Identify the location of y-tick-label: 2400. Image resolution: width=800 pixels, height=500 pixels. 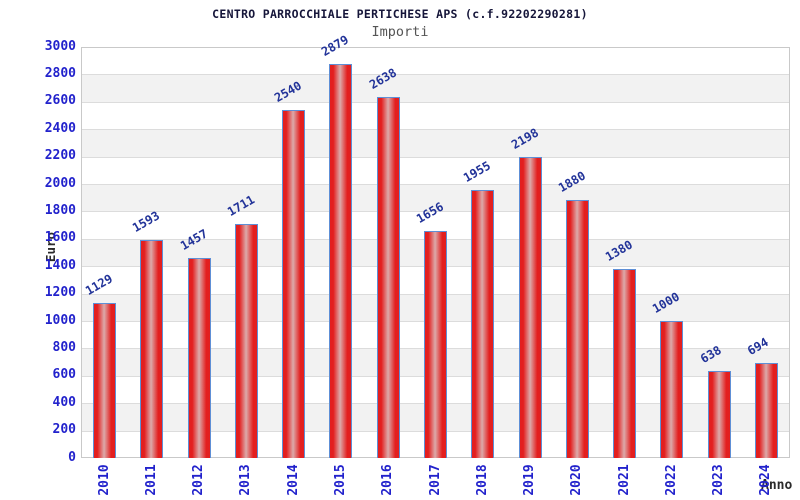
(60, 128).